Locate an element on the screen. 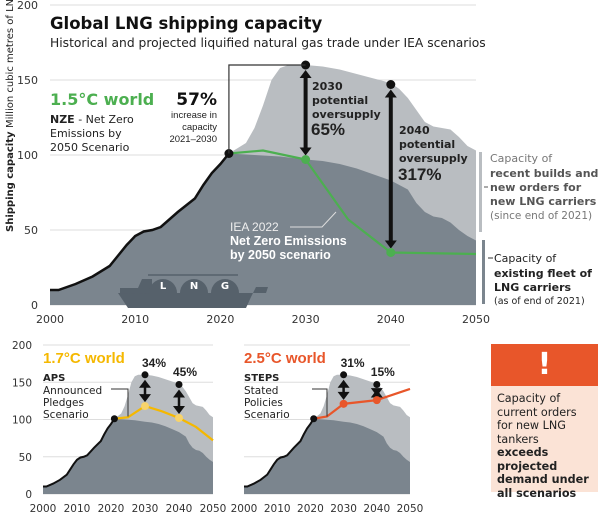 The width and height of the screenshot is (600, 516). oversupply-2040-pct: 317% is located at coordinates (419, 174).